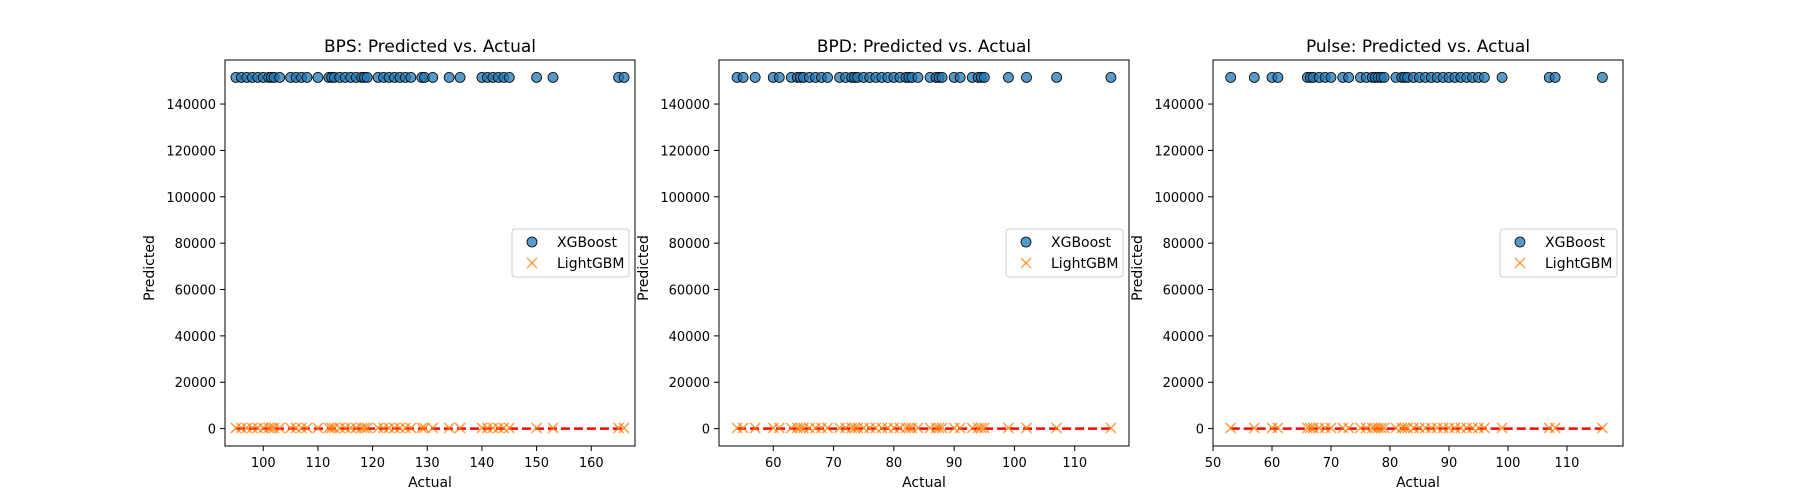 Image resolution: width=1800 pixels, height=500 pixels. Describe the element at coordinates (427, 463) in the screenshot. I see `x-tick-label: 130` at that location.